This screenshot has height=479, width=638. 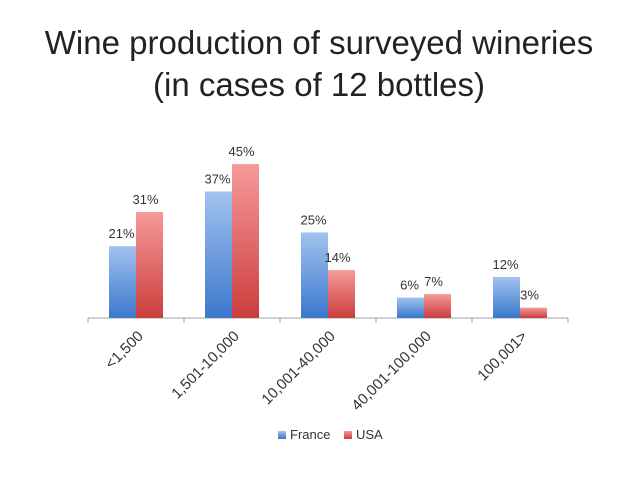 What do you see at coordinates (319, 84) in the screenshot?
I see `chart-title-line2: (in cases of 12 bottles)` at bounding box center [319, 84].